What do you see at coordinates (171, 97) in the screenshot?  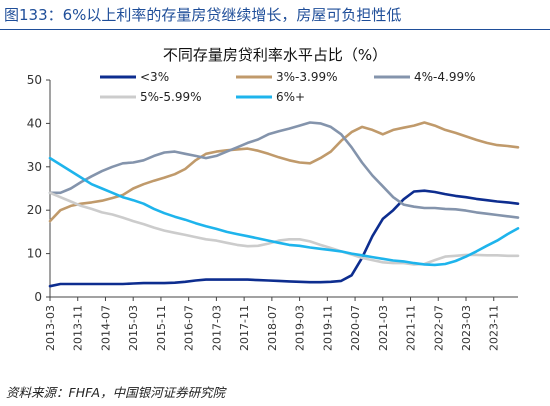 I see `legend-label: 5%-5.99%` at bounding box center [171, 97].